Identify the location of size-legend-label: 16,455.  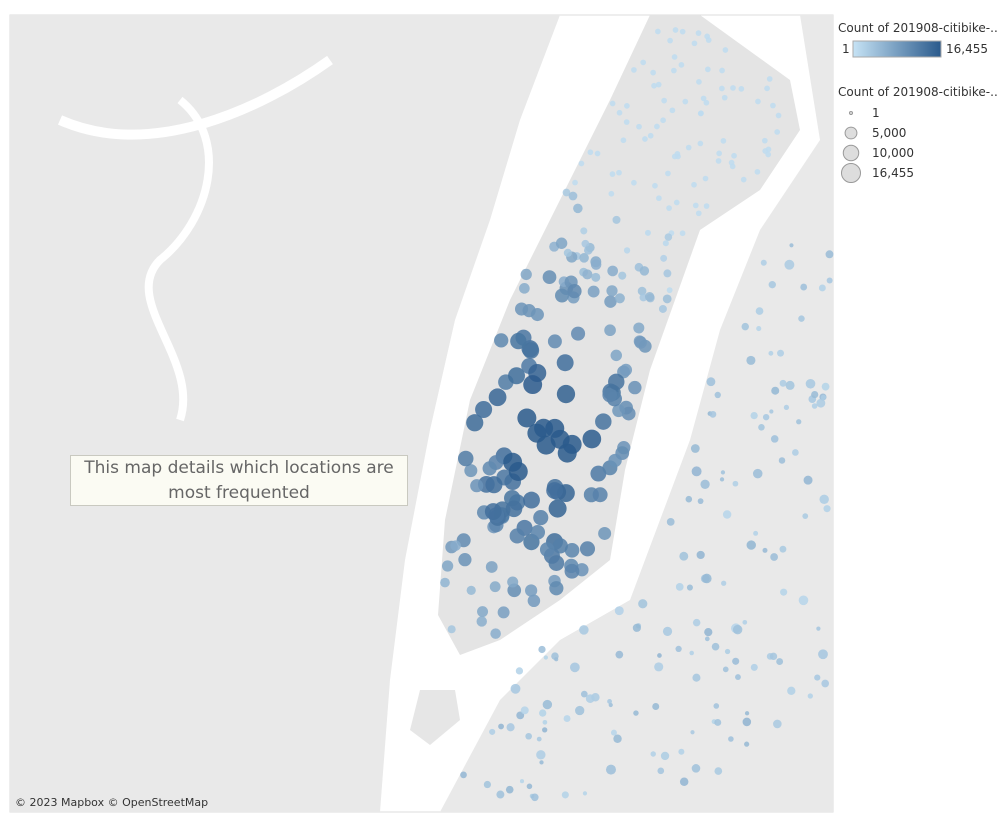
(893, 173).